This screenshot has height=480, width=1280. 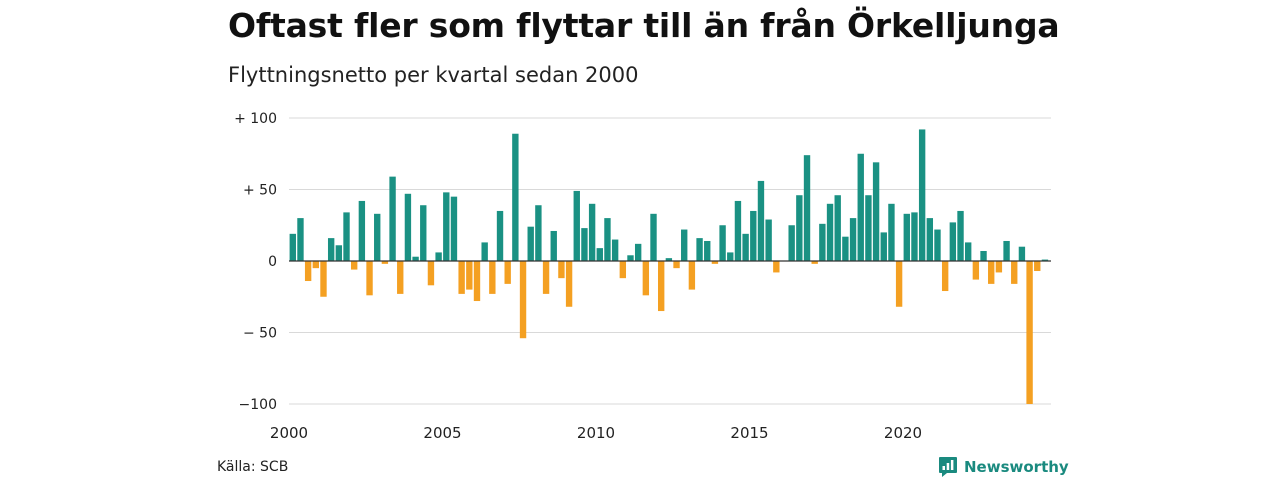 I want to click on newsworthy-logo-icon, so click(x=948, y=467).